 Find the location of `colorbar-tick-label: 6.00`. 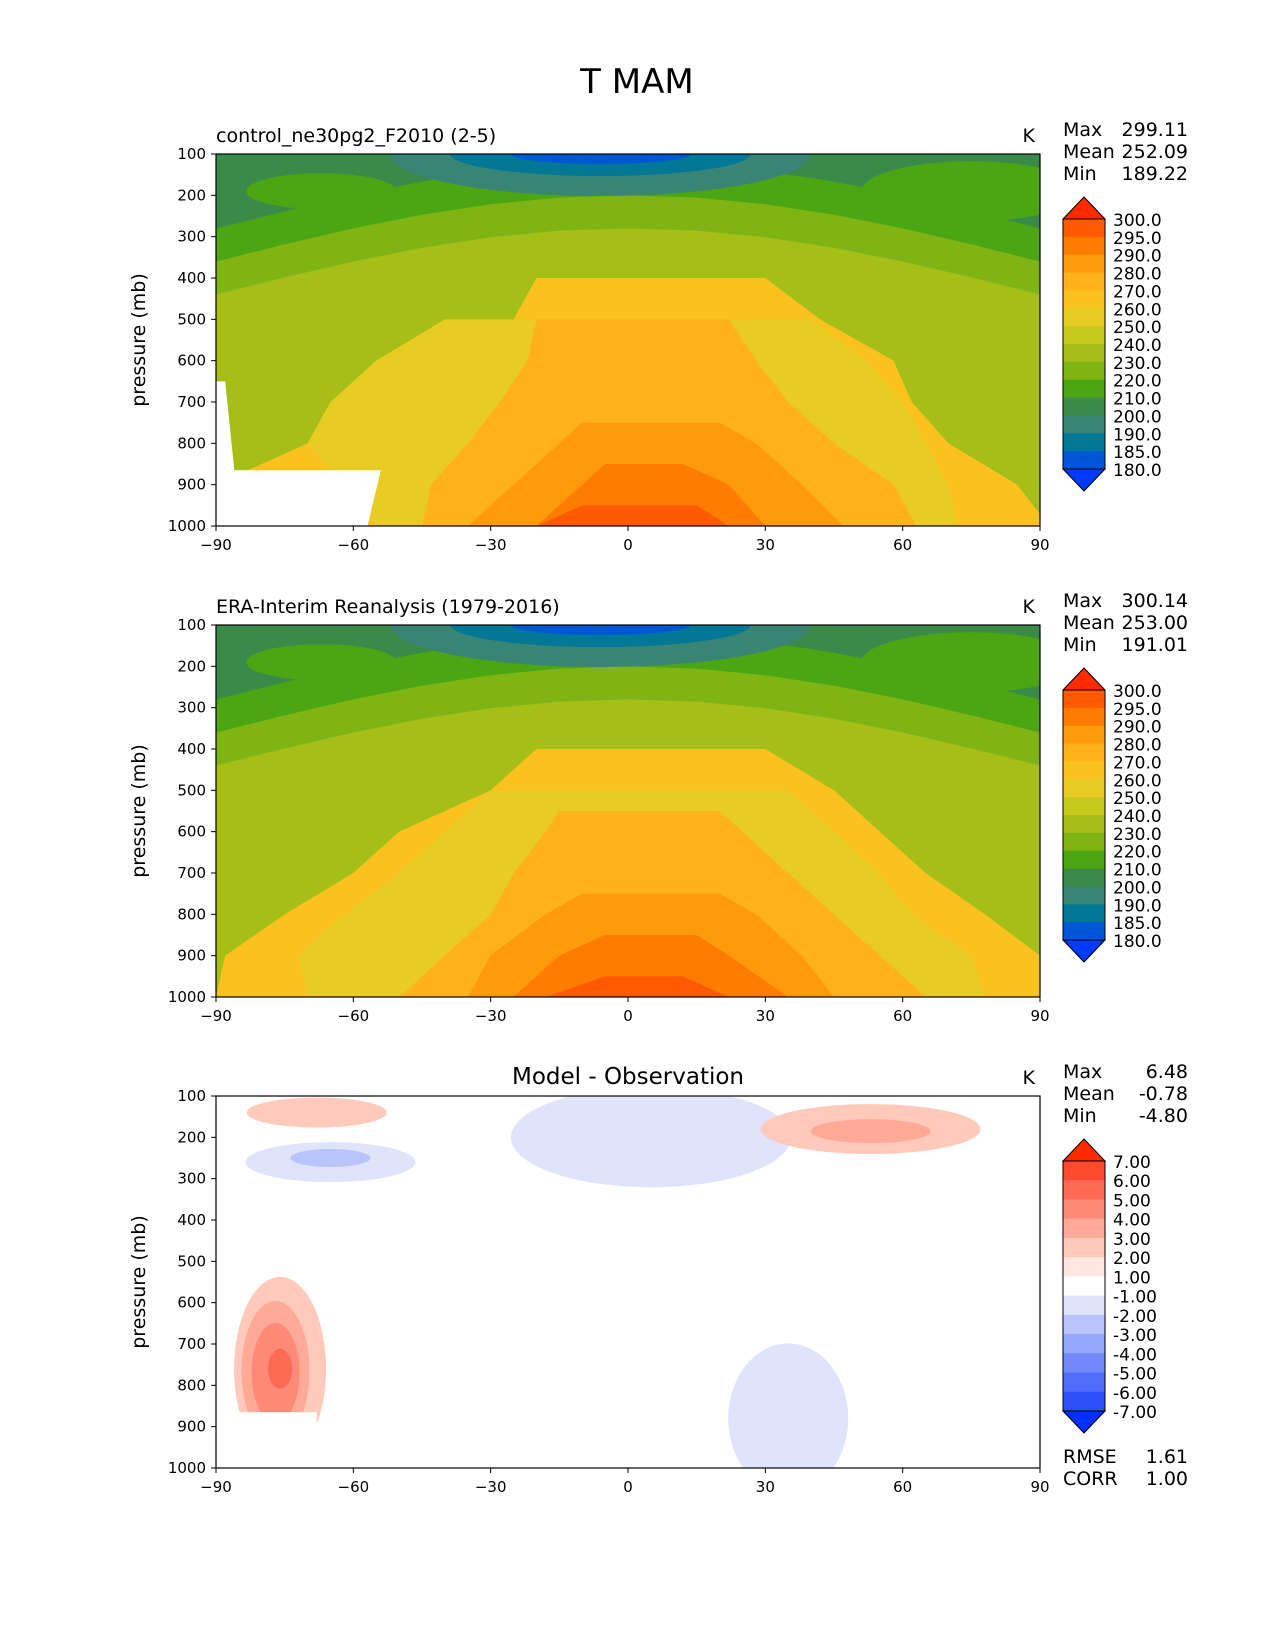

colorbar-tick-label: 6.00 is located at coordinates (1132, 1182).